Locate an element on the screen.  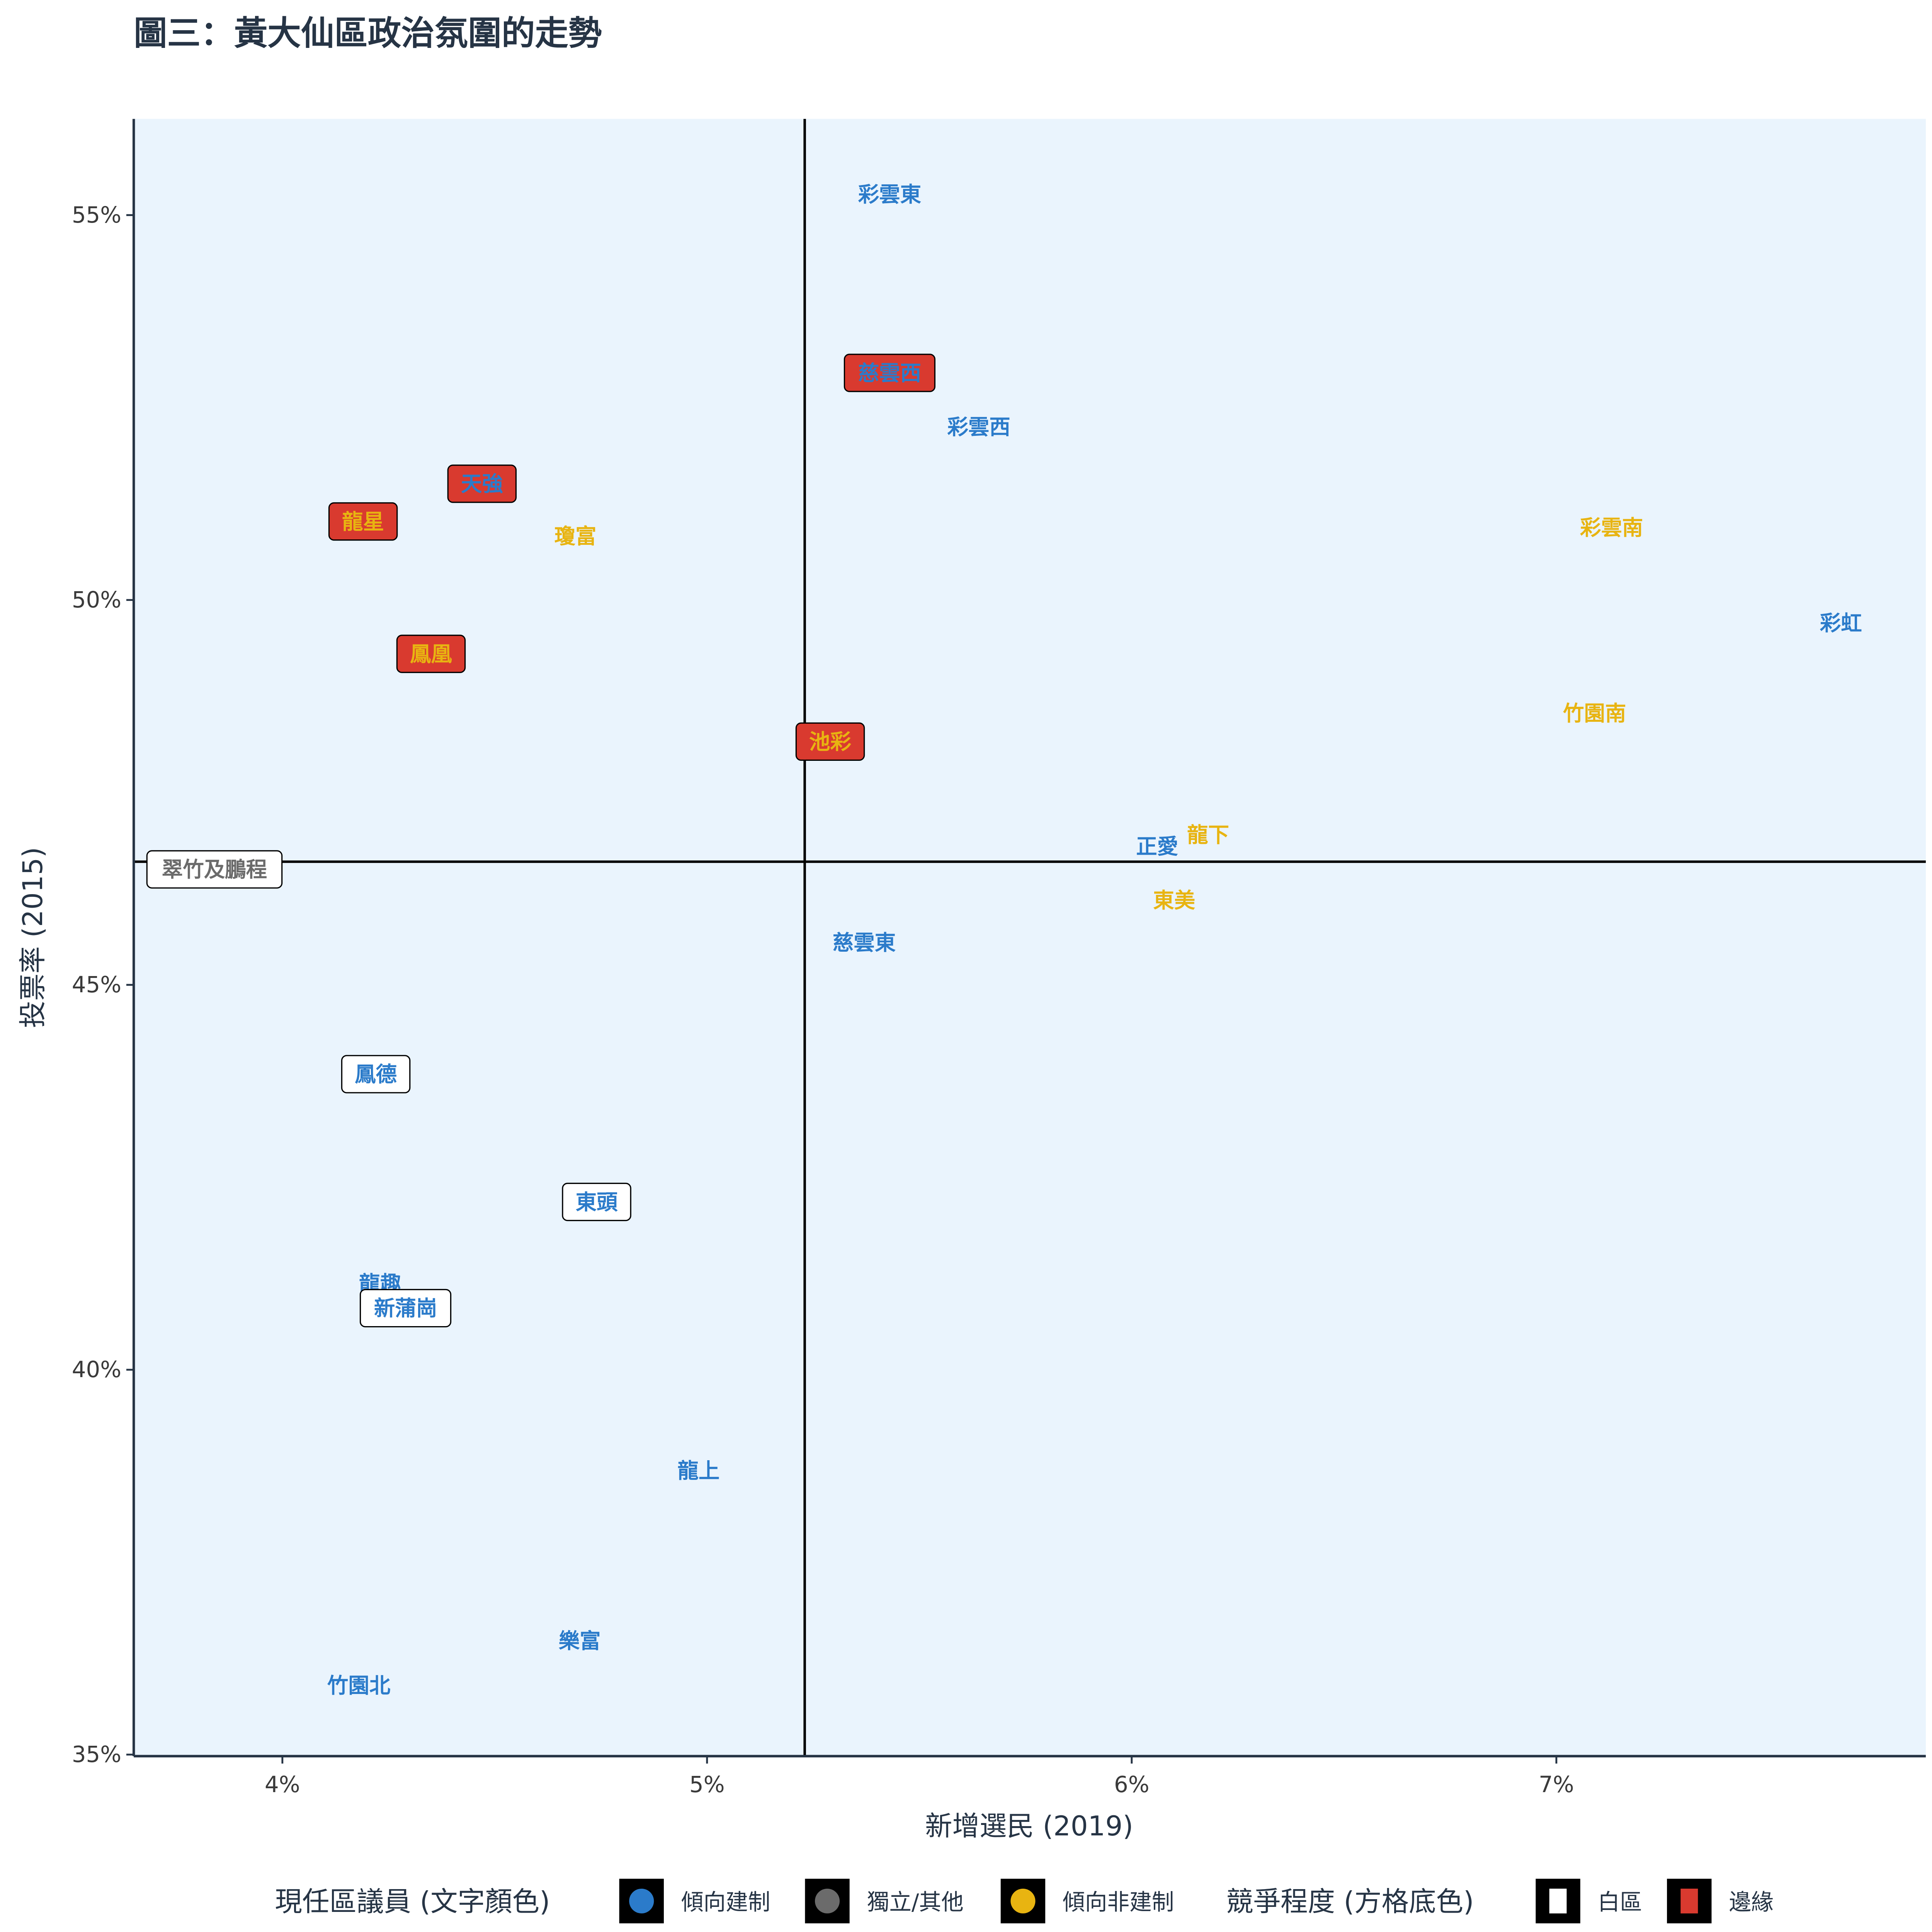
data-point-label: 彩雲東 is located at coordinates (890, 194).